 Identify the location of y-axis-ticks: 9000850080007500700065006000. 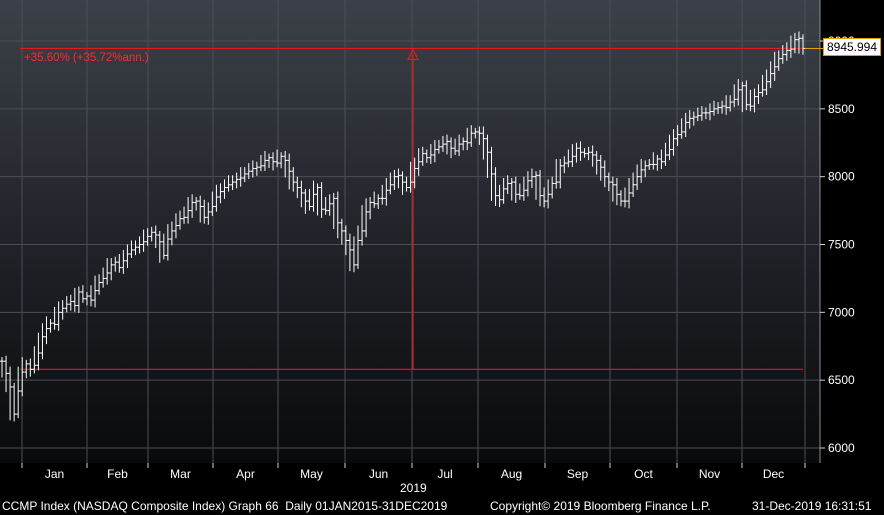
(837, 244).